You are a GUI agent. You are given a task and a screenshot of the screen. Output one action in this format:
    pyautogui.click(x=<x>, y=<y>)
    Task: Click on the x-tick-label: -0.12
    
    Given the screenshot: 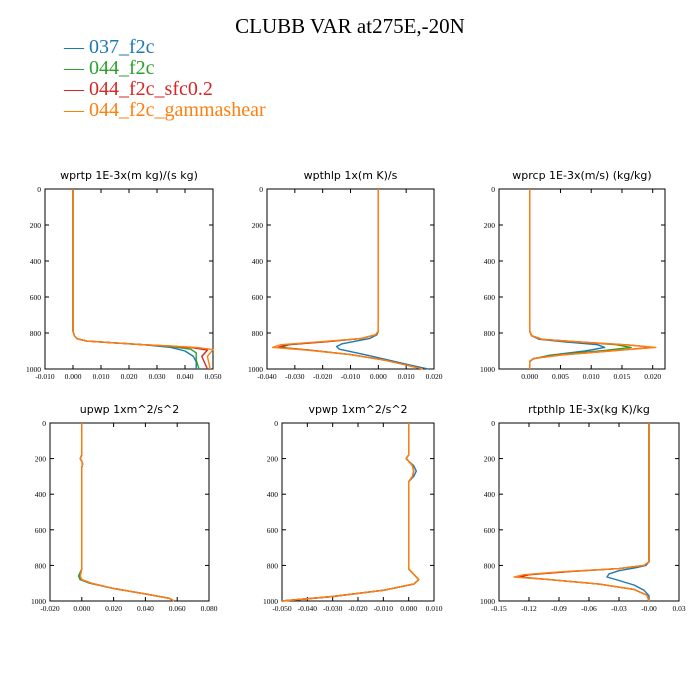 What is the action you would take?
    pyautogui.click(x=529, y=608)
    